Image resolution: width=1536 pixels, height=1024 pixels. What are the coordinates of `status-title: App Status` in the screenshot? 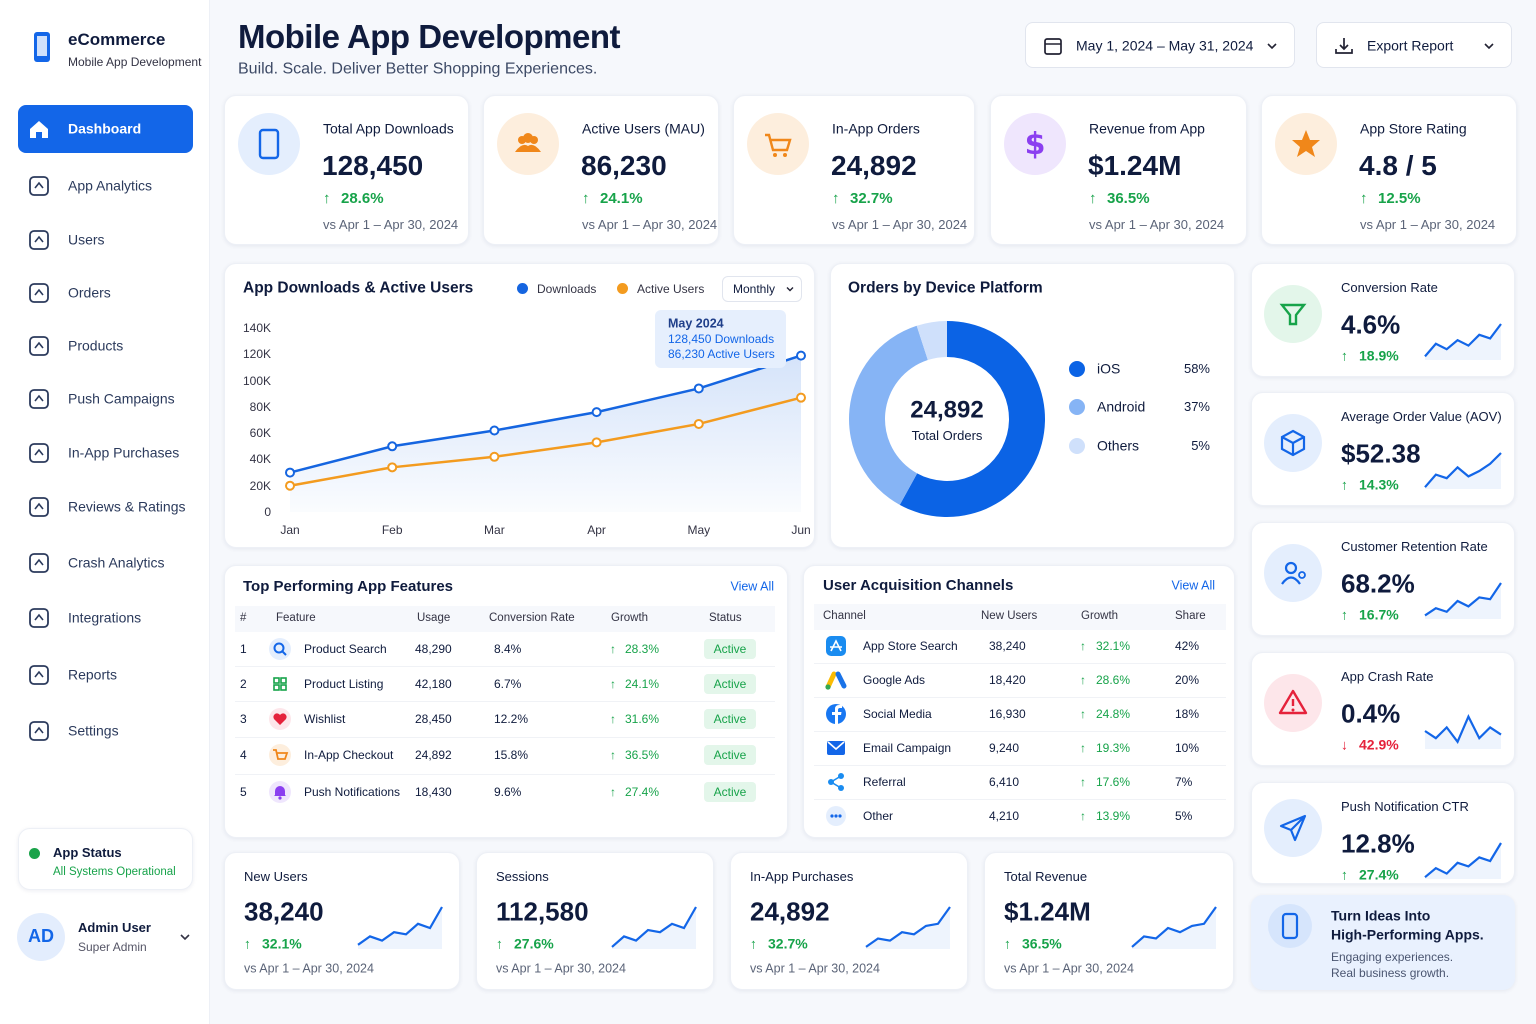 It's located at (87, 853).